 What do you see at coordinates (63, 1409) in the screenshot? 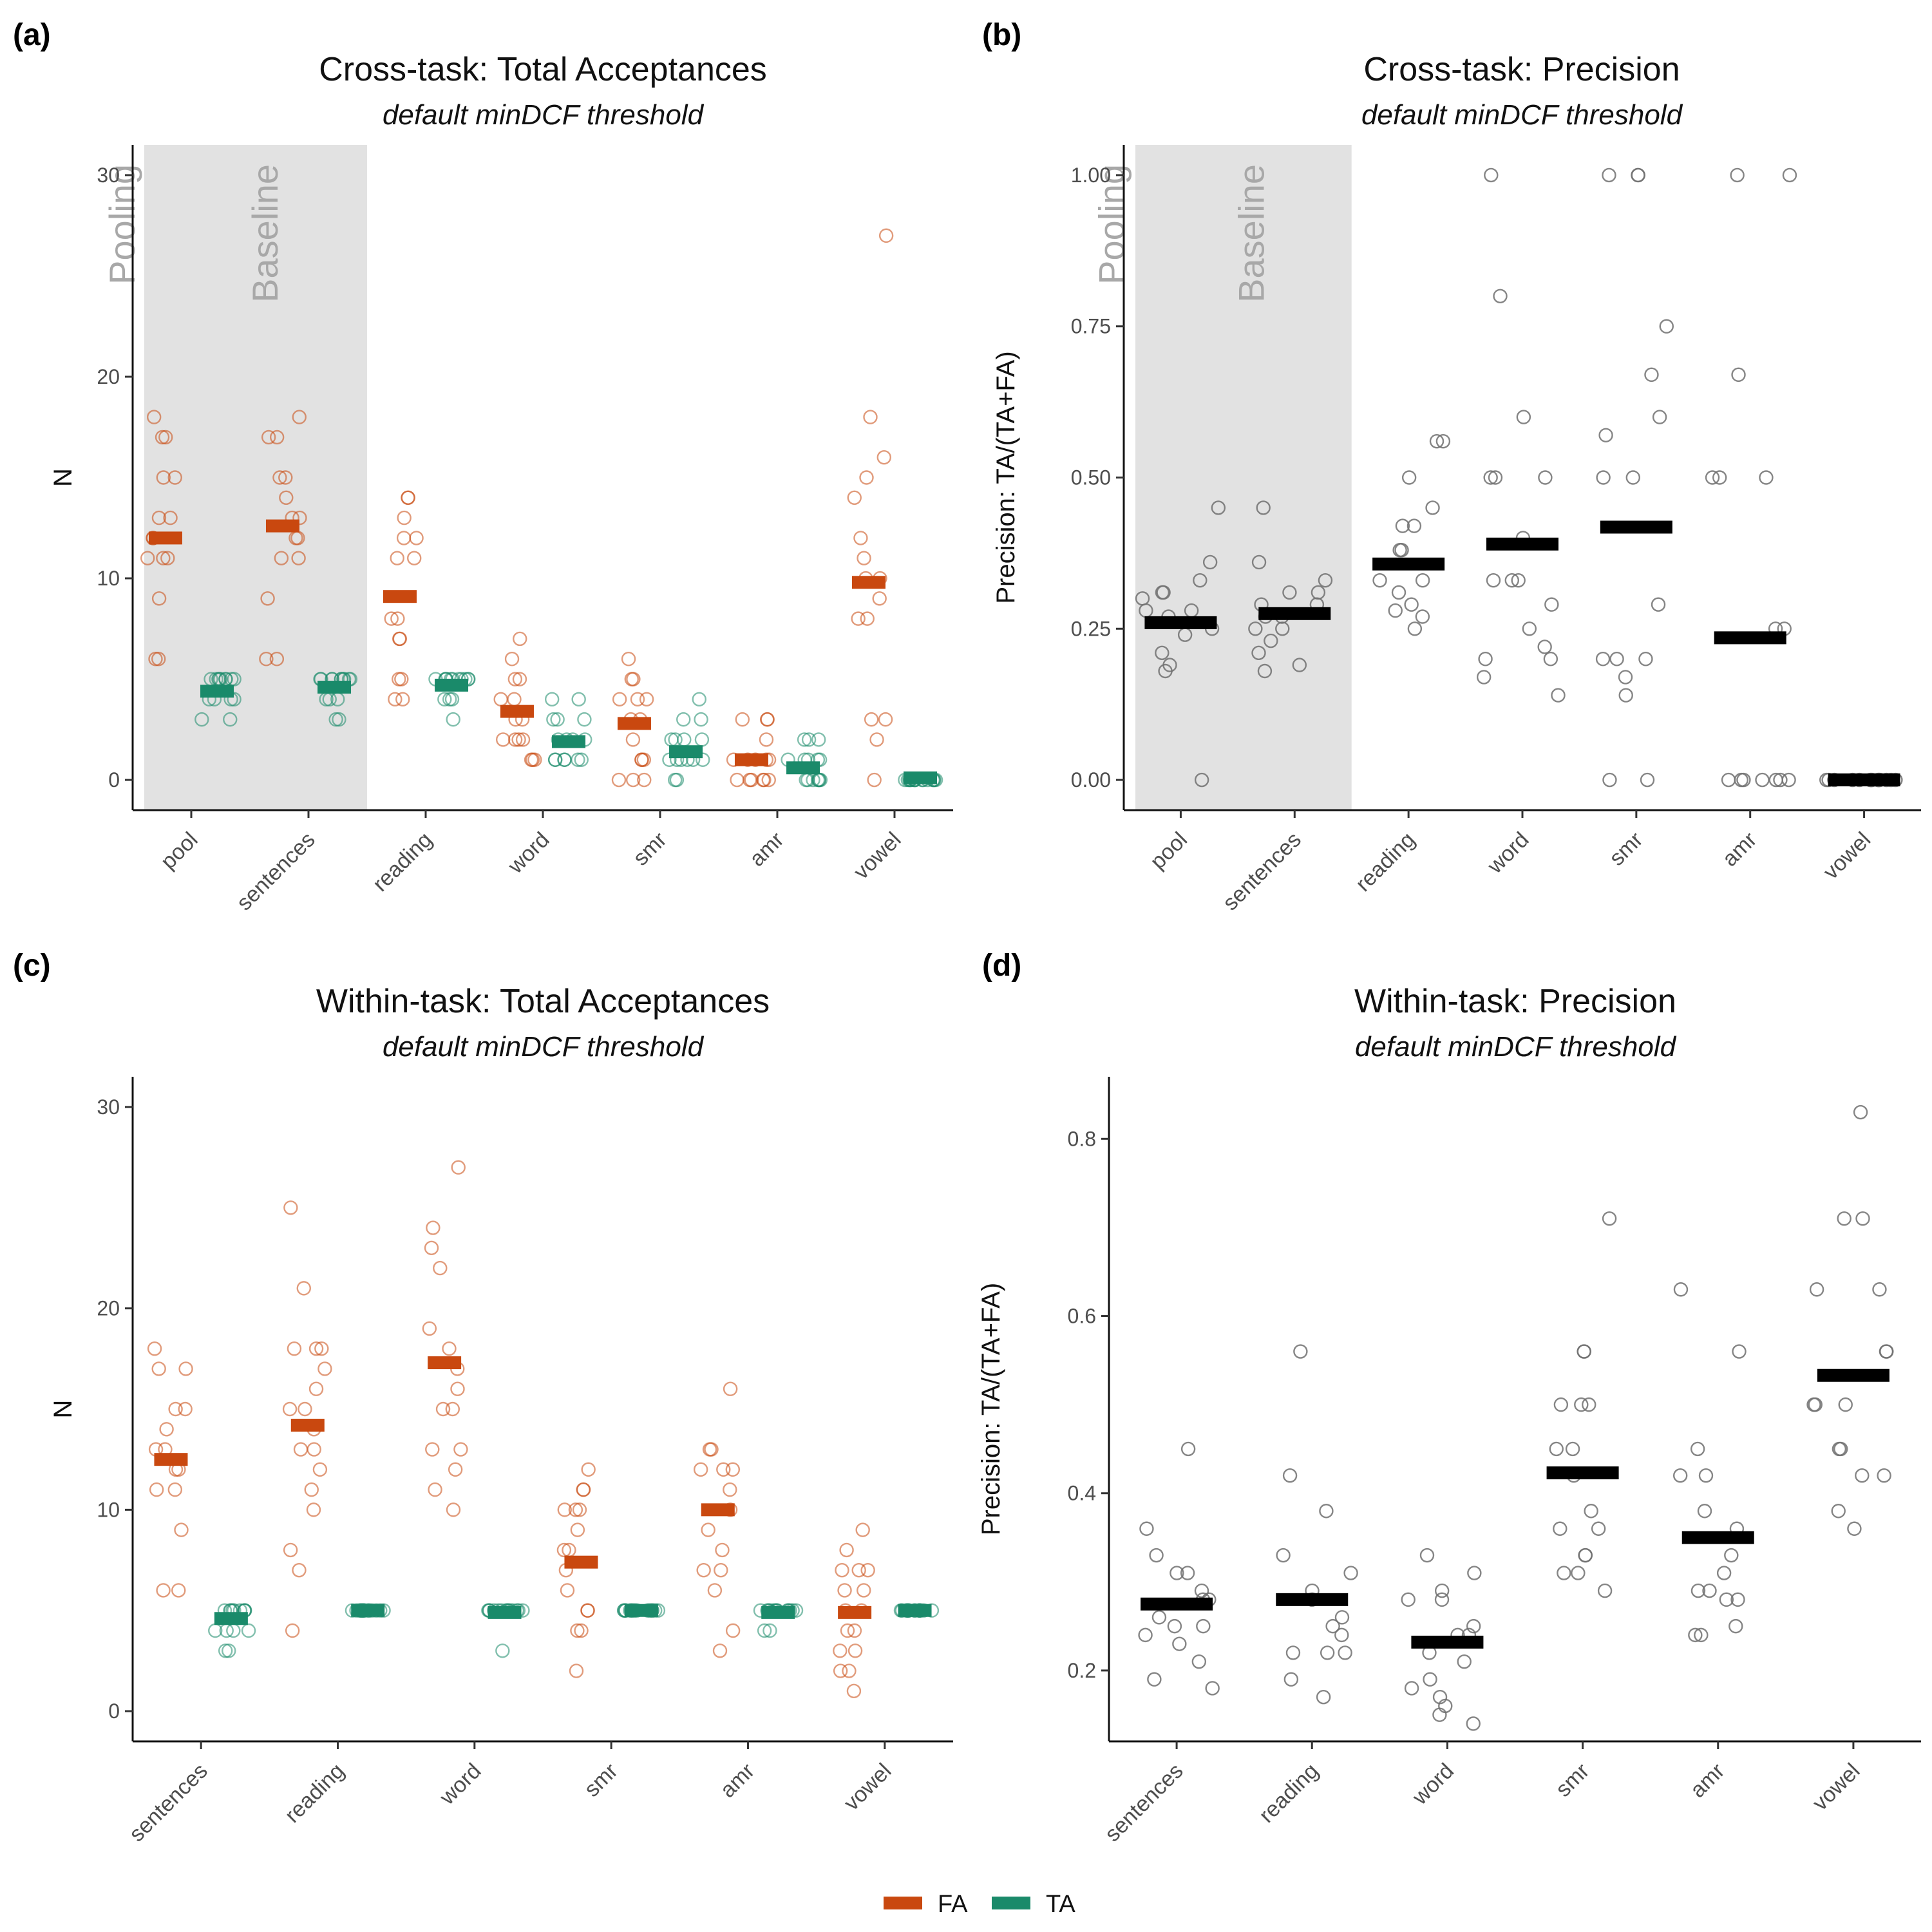
I see `y-axis-title: N` at bounding box center [63, 1409].